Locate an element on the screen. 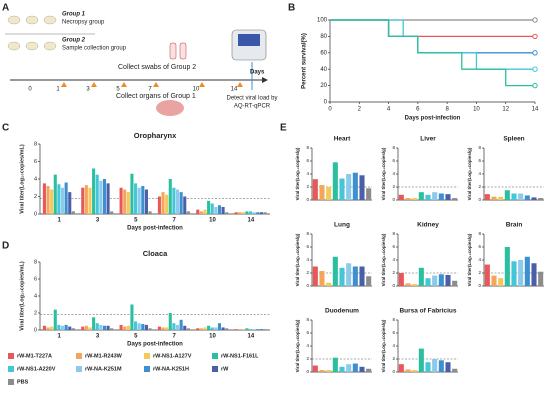 The width and height of the screenshot is (550, 395). legend-label: PBS is located at coordinates (23, 382).